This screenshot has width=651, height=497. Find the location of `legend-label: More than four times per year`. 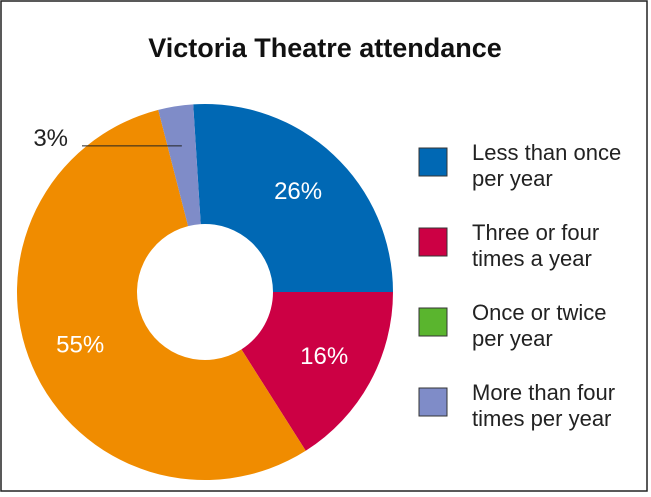

legend-label: More than four times per year is located at coordinates (544, 405).